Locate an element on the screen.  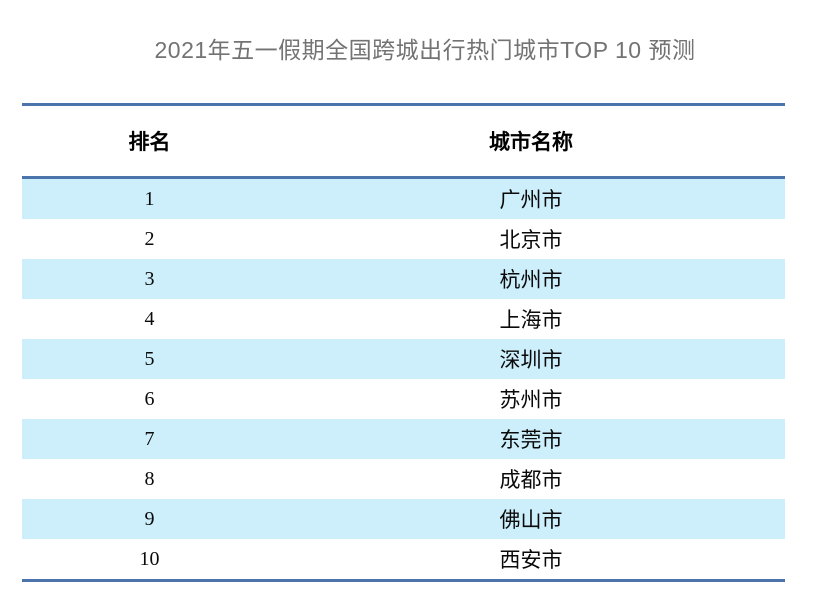
city-cell: 东莞市 is located at coordinates (531, 440).